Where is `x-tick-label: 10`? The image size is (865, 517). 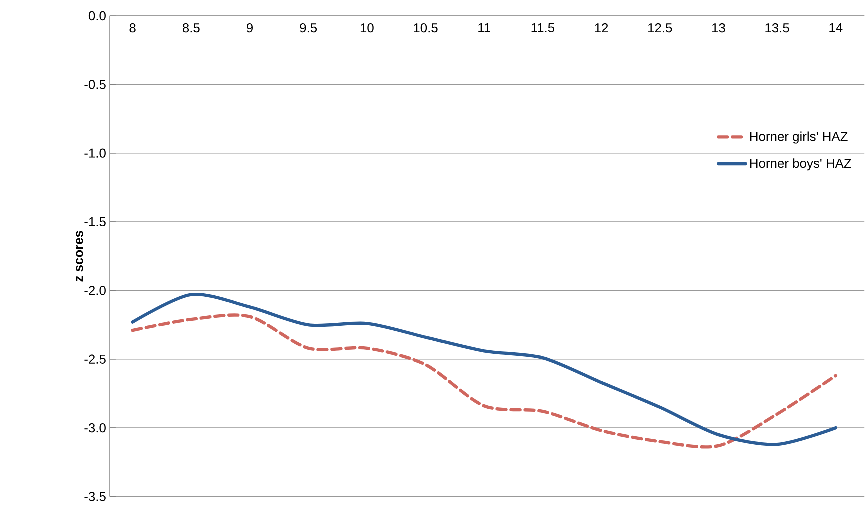
x-tick-label: 10 is located at coordinates (367, 28).